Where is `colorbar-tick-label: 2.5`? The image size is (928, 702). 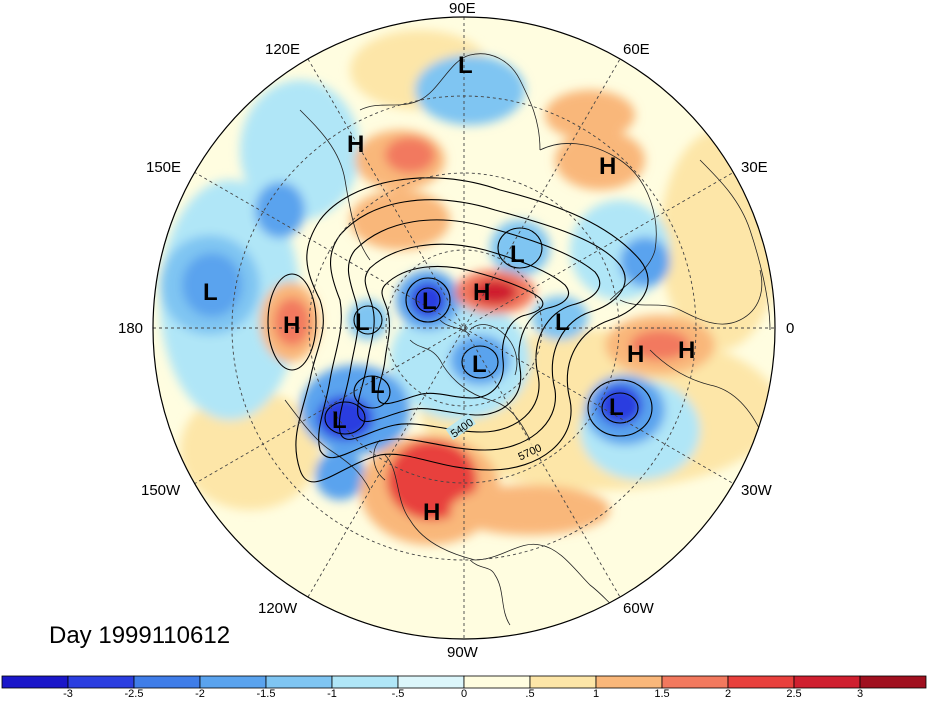
colorbar-tick-label: 2.5 is located at coordinates (794, 694).